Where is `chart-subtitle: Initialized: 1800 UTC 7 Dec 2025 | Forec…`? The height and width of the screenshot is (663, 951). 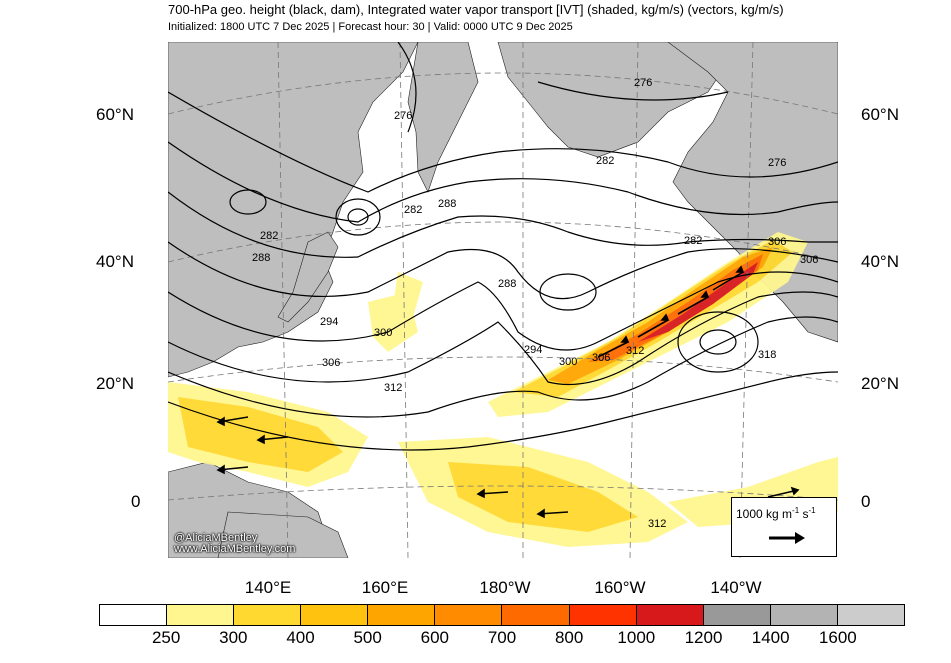
chart-subtitle: Initialized: 1800 UTC 7 Dec 2025 | Forec… is located at coordinates (370, 27).